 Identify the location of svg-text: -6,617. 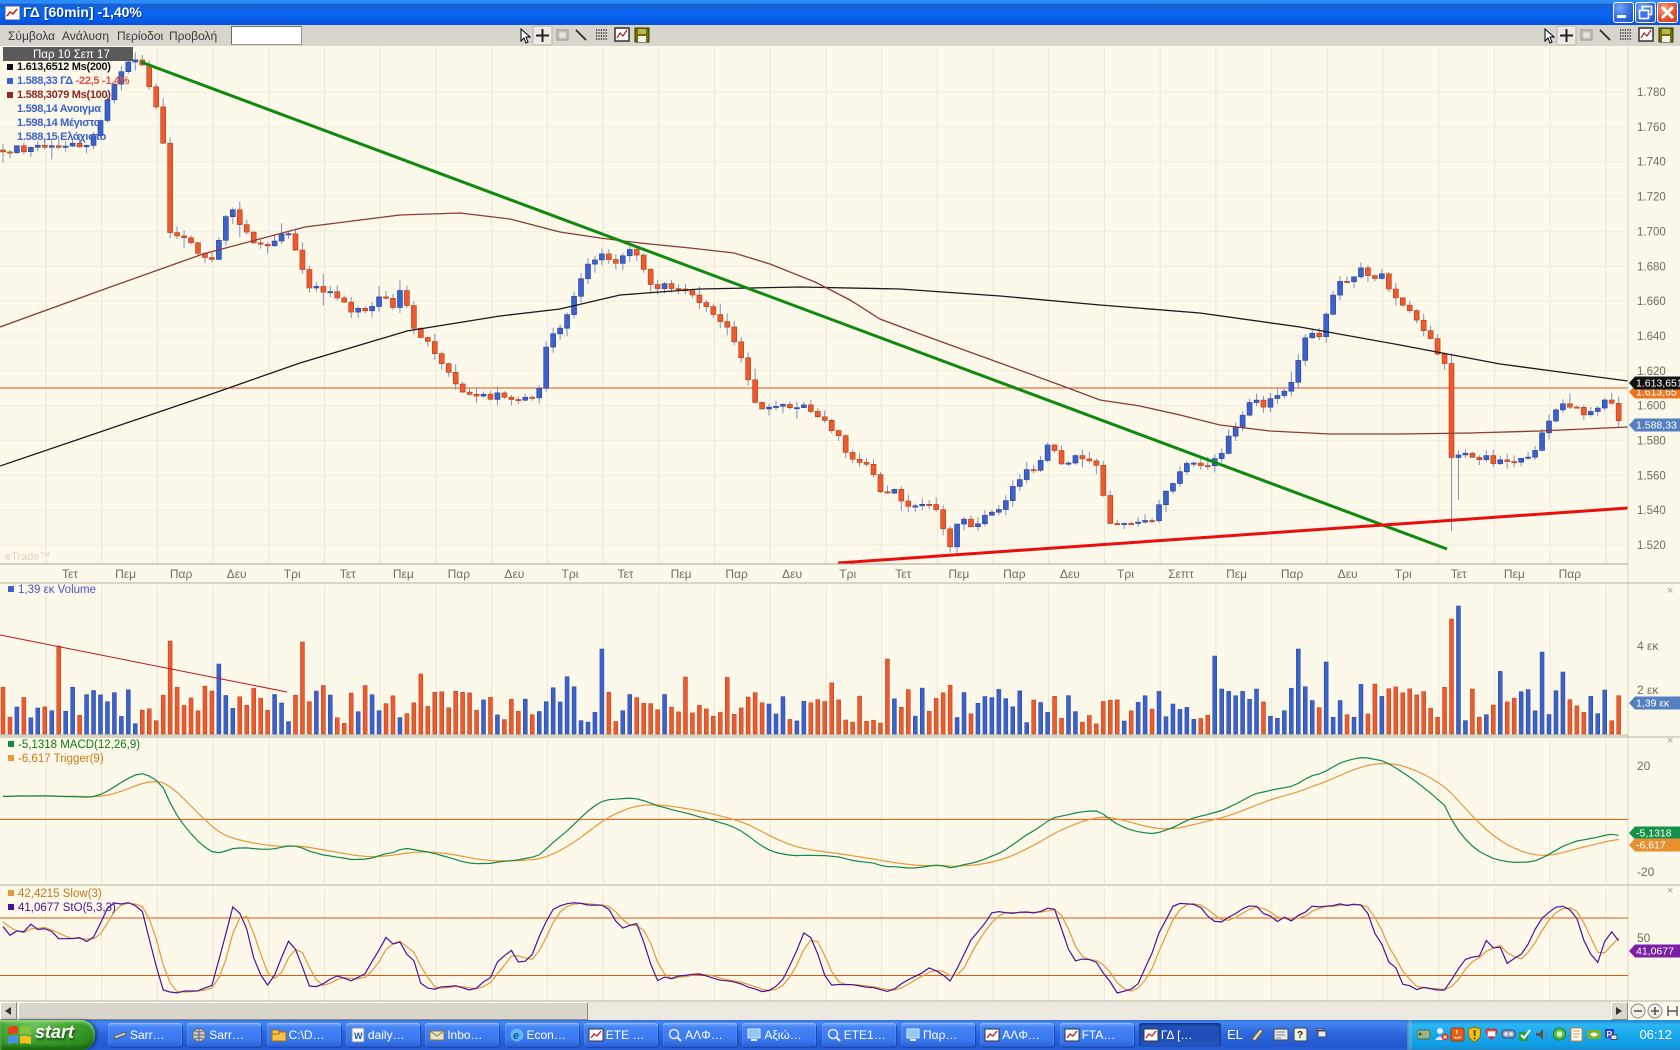
(1651, 846).